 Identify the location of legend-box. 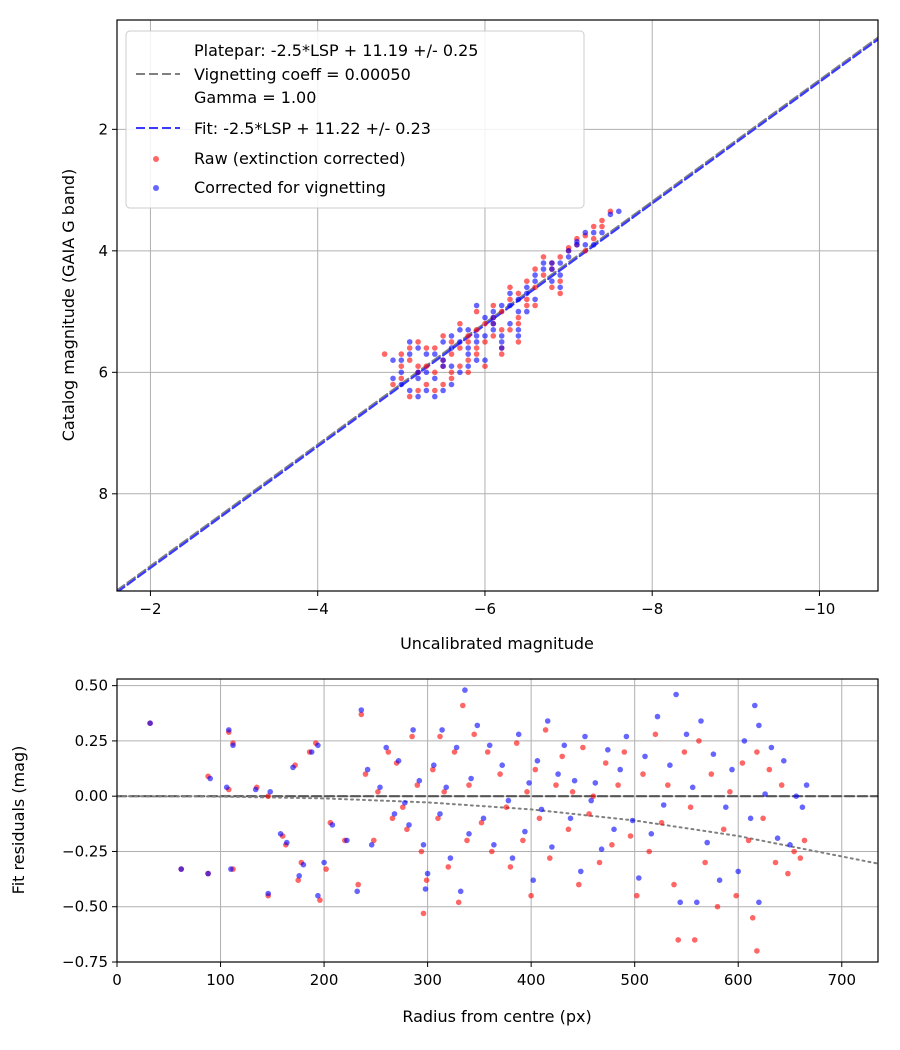
(355, 119).